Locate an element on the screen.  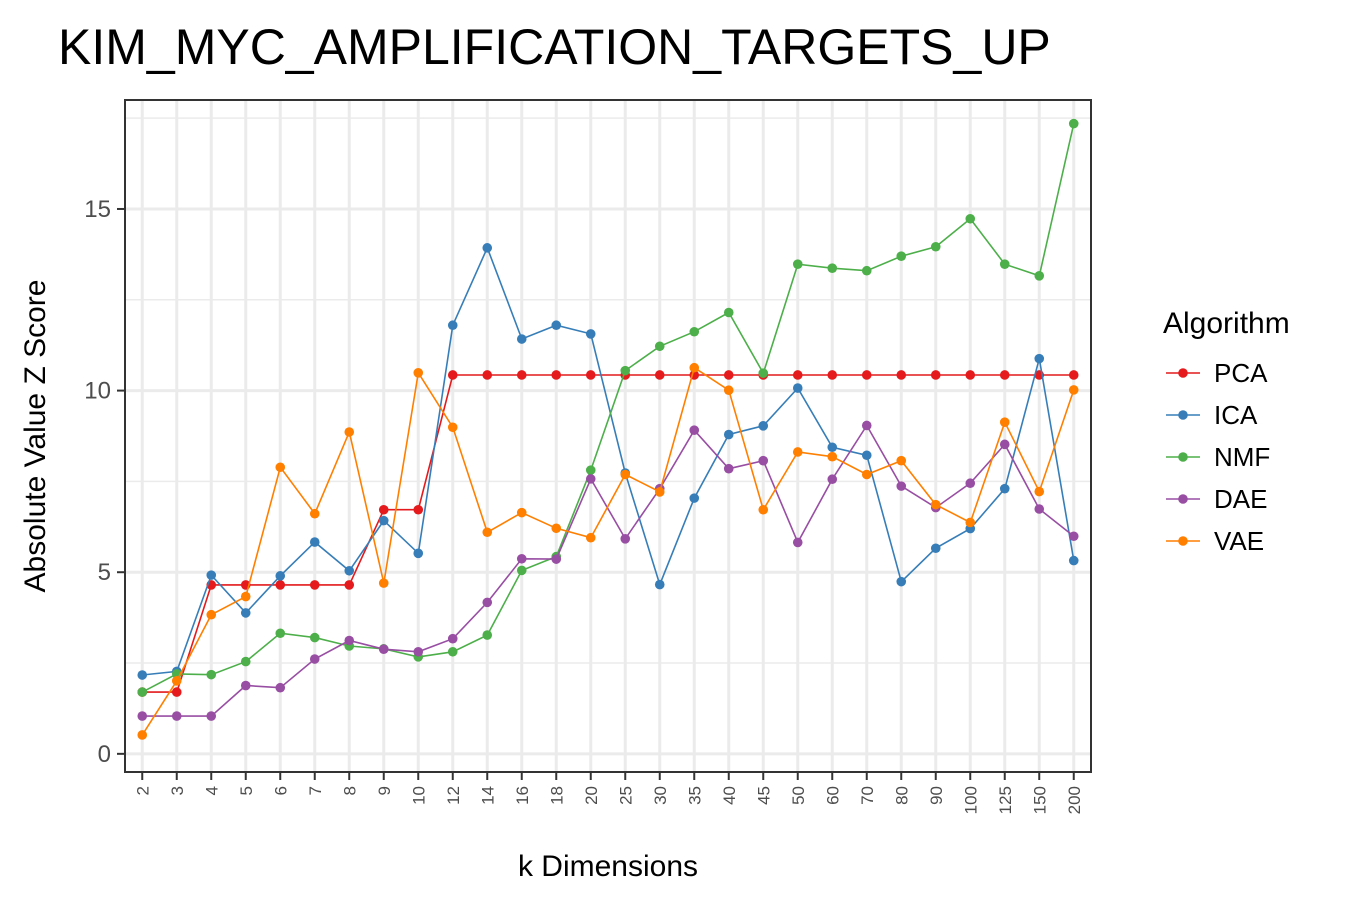
x-tick-label: 200 is located at coordinates (1074, 800).